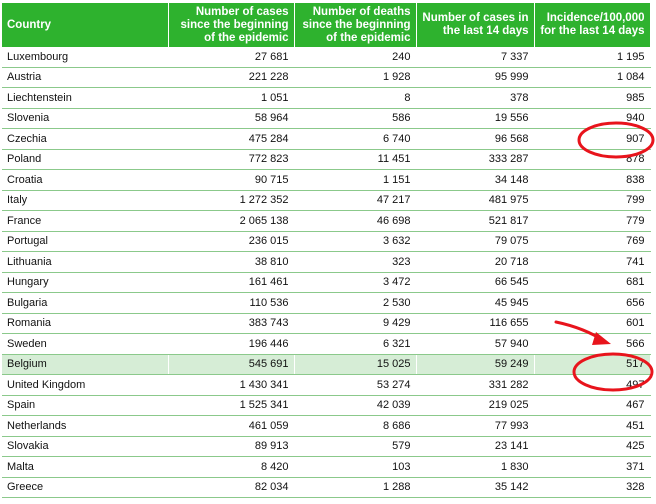 The width and height of the screenshot is (656, 504). Describe the element at coordinates (85, 323) in the screenshot. I see `cell-country: Romania` at that location.